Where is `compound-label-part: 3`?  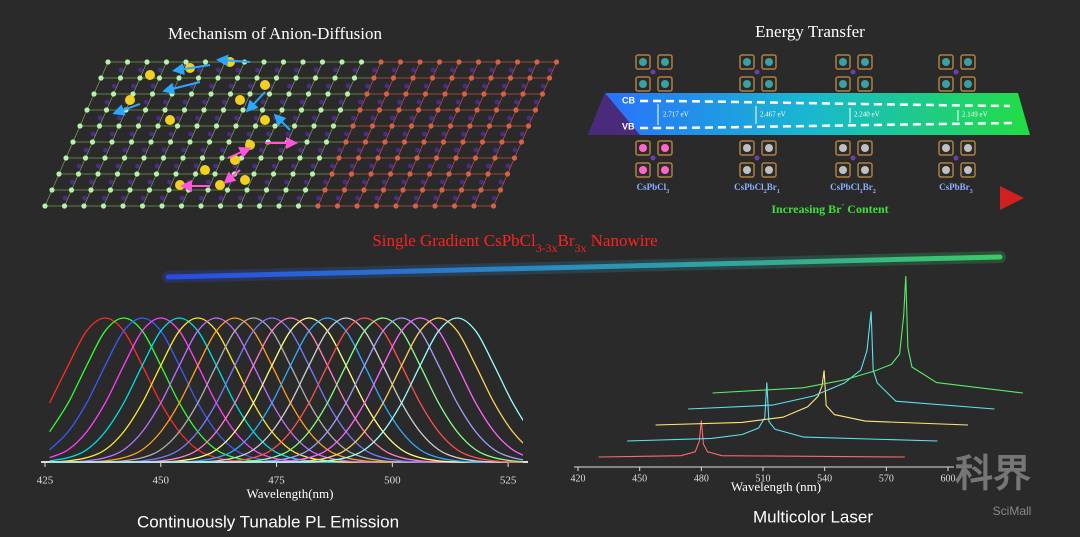 compound-label-part: 3 is located at coordinates (971, 191).